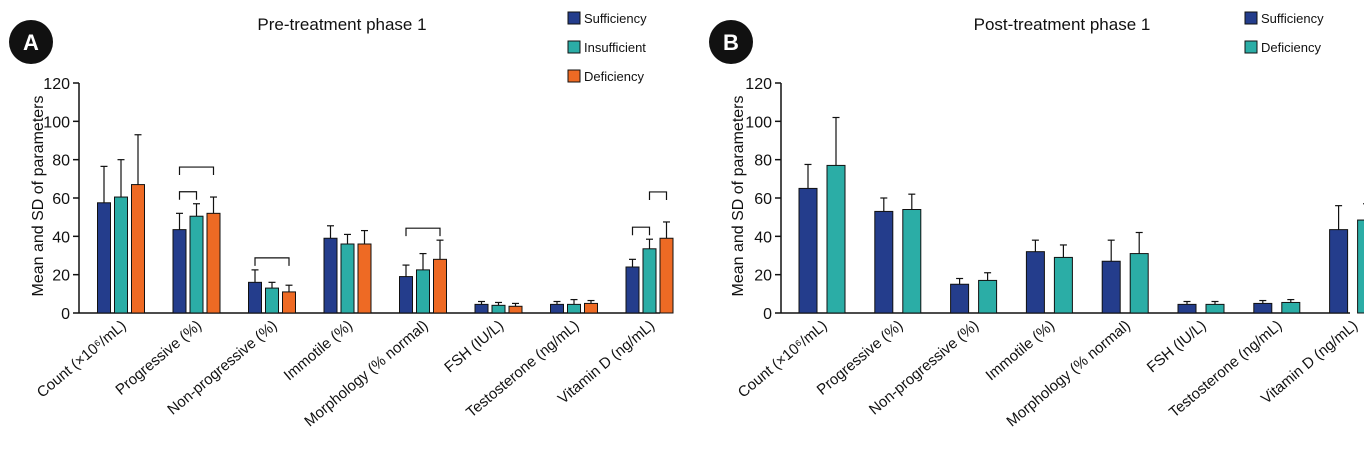 This screenshot has width=1364, height=463. I want to click on panel-a-badge-circle, so click(31, 42).